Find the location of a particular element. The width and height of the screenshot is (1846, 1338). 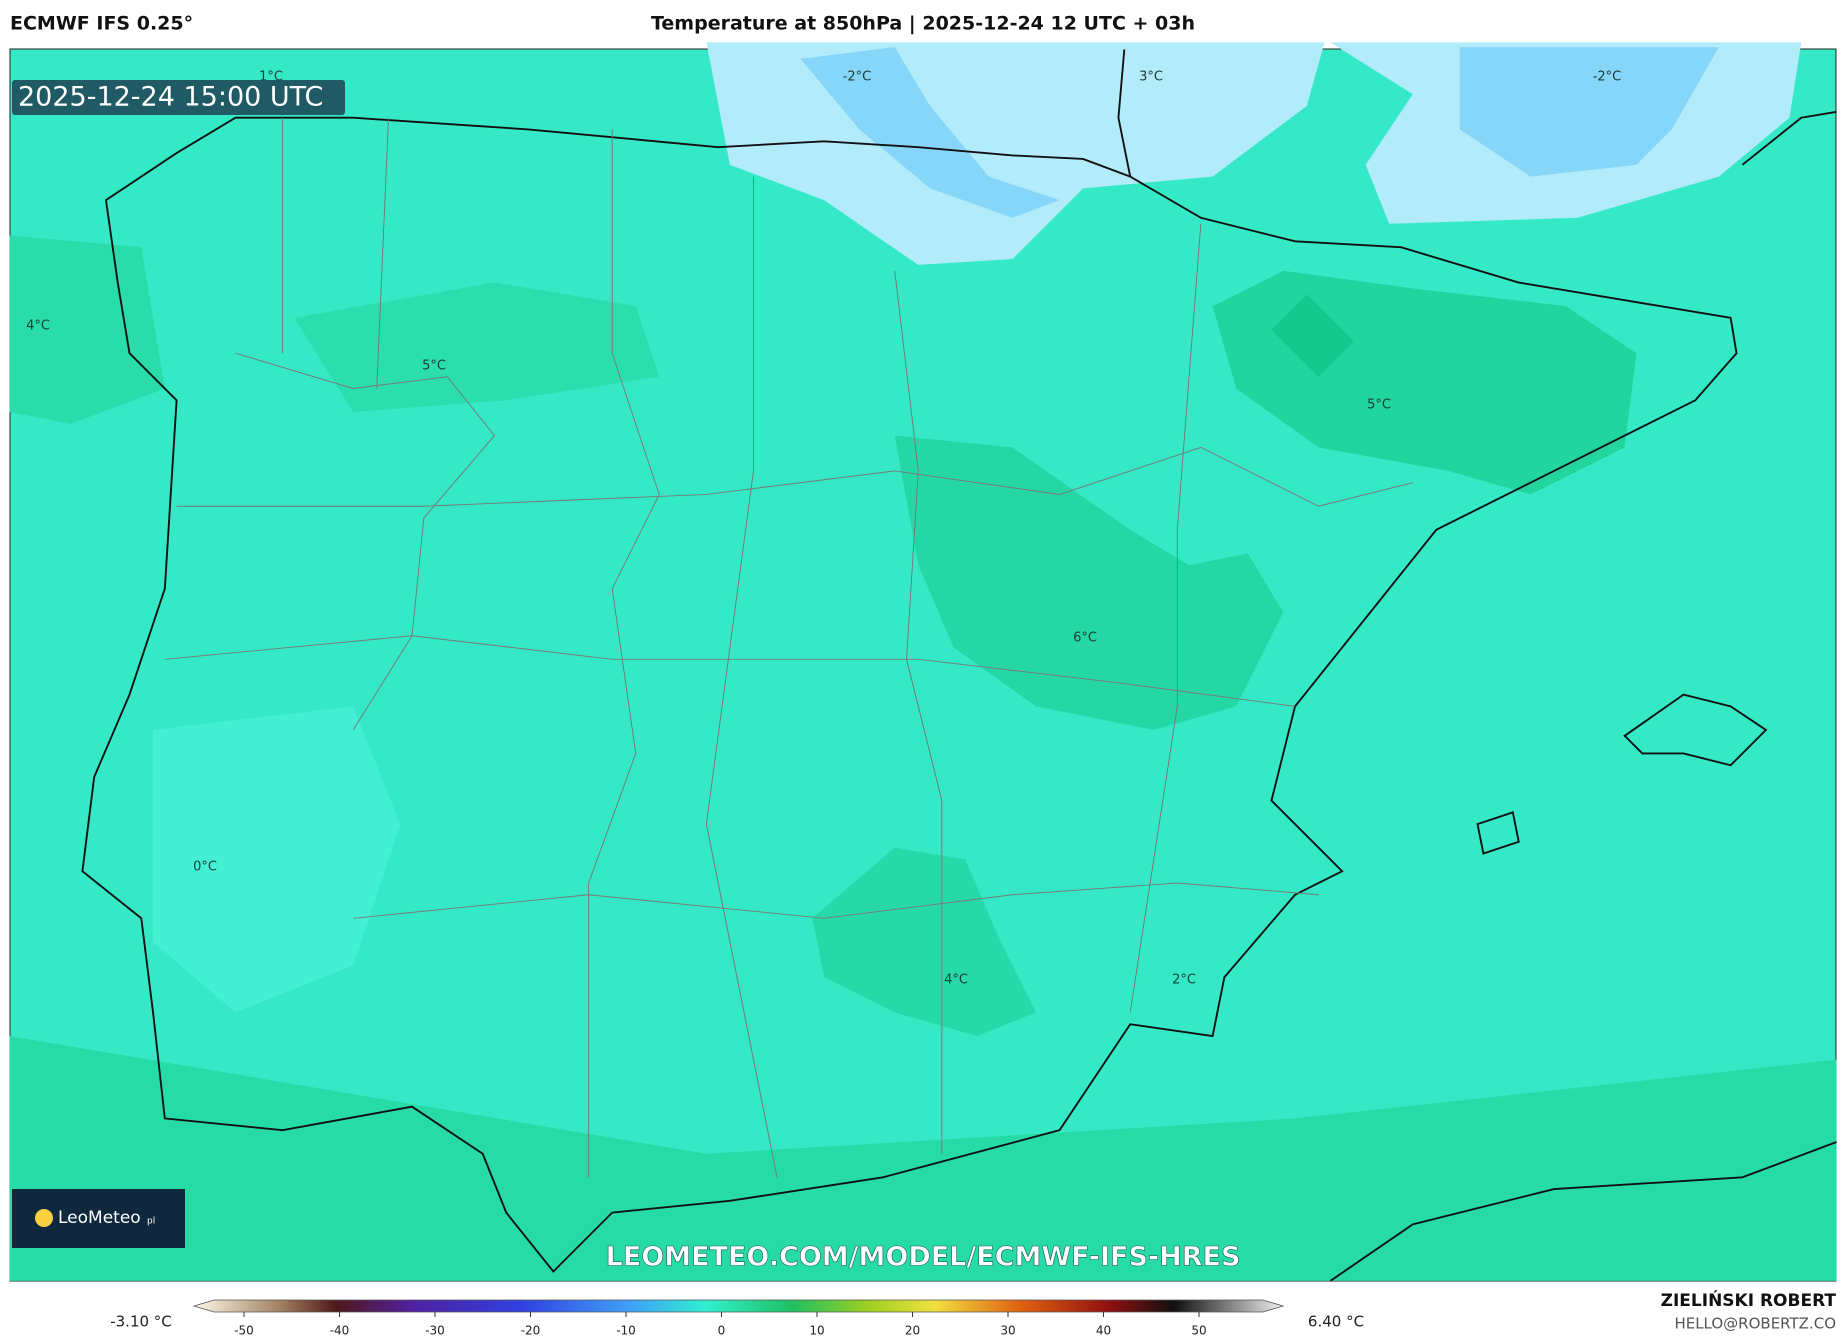

colorbar-gradient is located at coordinates (738, 1306).